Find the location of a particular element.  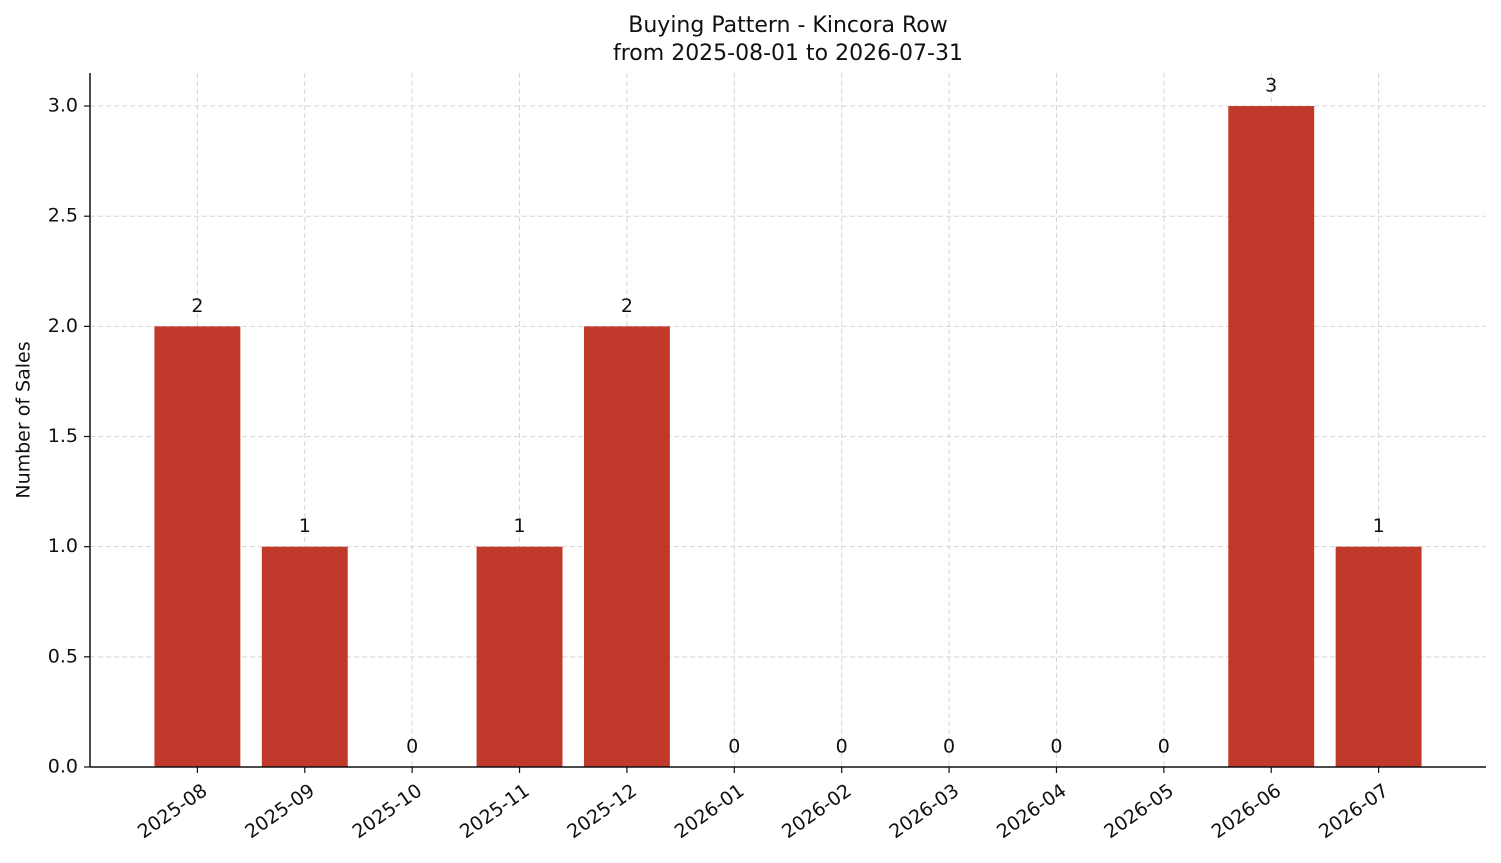

x-tick-label: 2025-09 is located at coordinates (280, 812).